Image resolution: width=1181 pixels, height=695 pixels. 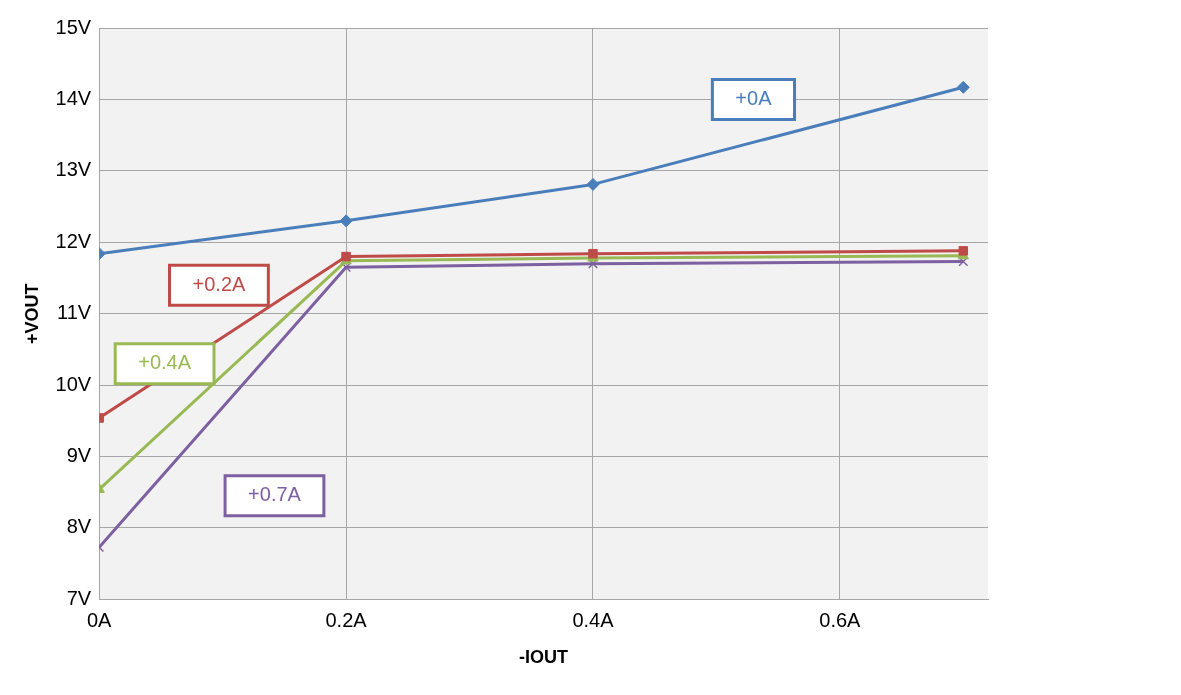 What do you see at coordinates (79, 597) in the screenshot?
I see `y-tick-label: 7V` at bounding box center [79, 597].